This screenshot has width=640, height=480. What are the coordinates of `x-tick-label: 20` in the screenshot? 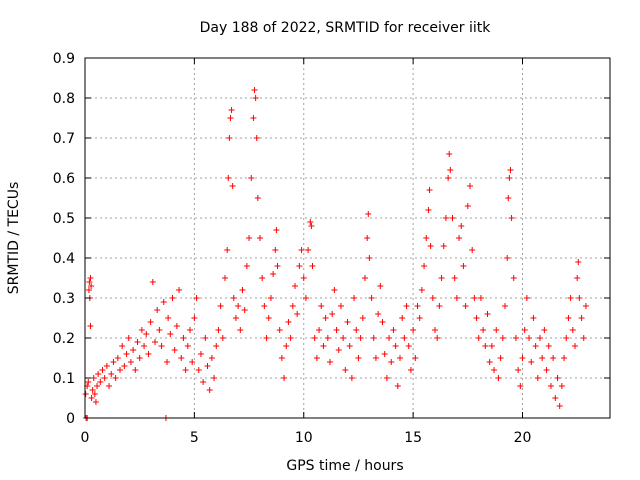 It's located at (523, 438).